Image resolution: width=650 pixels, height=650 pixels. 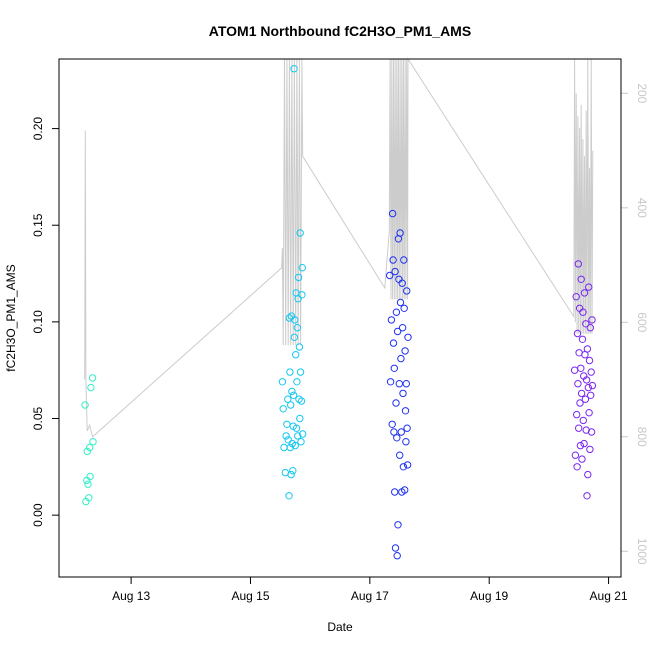 What do you see at coordinates (38, 225) in the screenshot?
I see `y-tick-label: 0.15` at bounding box center [38, 225].